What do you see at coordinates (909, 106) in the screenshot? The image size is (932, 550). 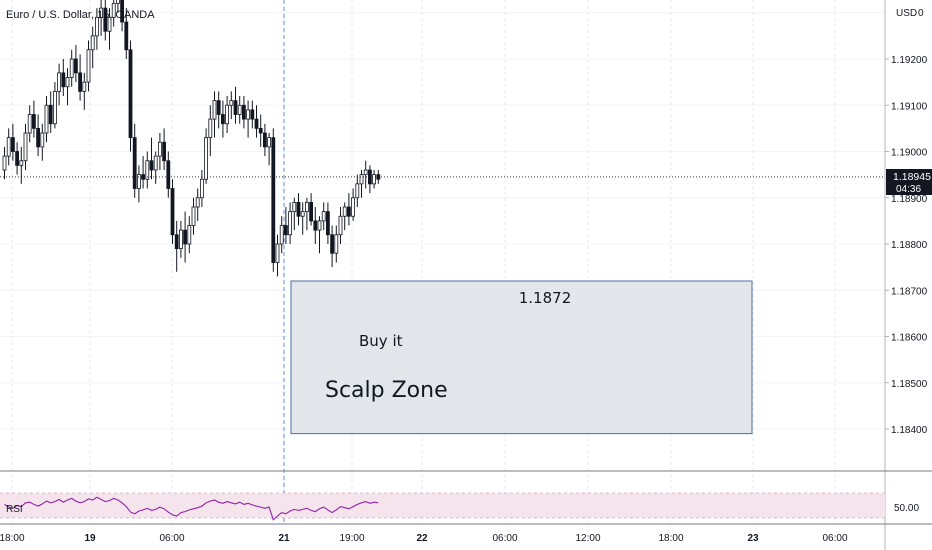 I see `y-tick-label: 1.19100` at bounding box center [909, 106].